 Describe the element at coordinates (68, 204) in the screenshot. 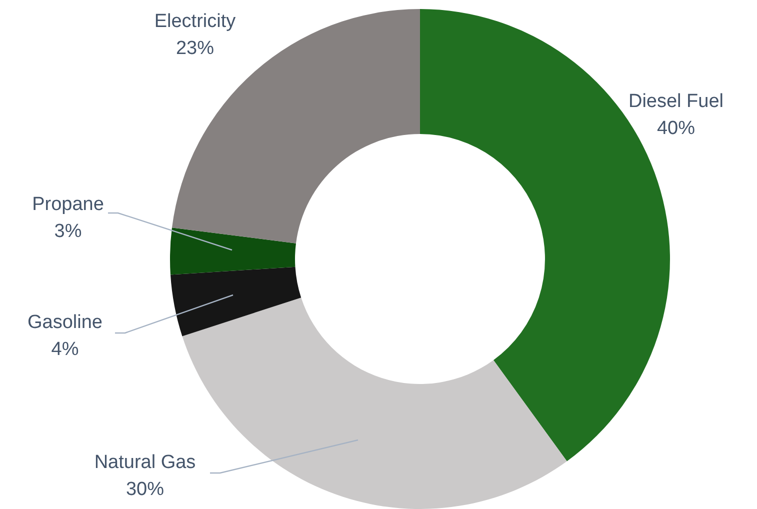

I see `slice-label: Propane` at that location.